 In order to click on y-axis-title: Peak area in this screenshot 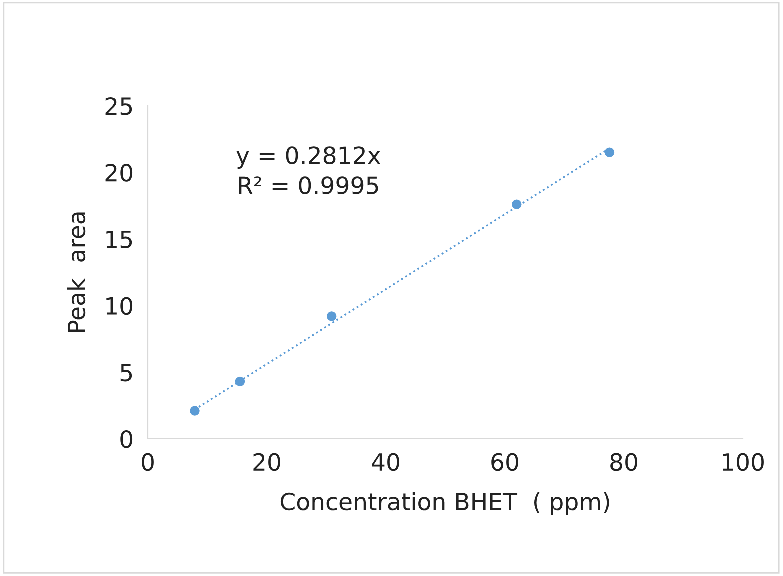, I will do `click(76, 272)`.